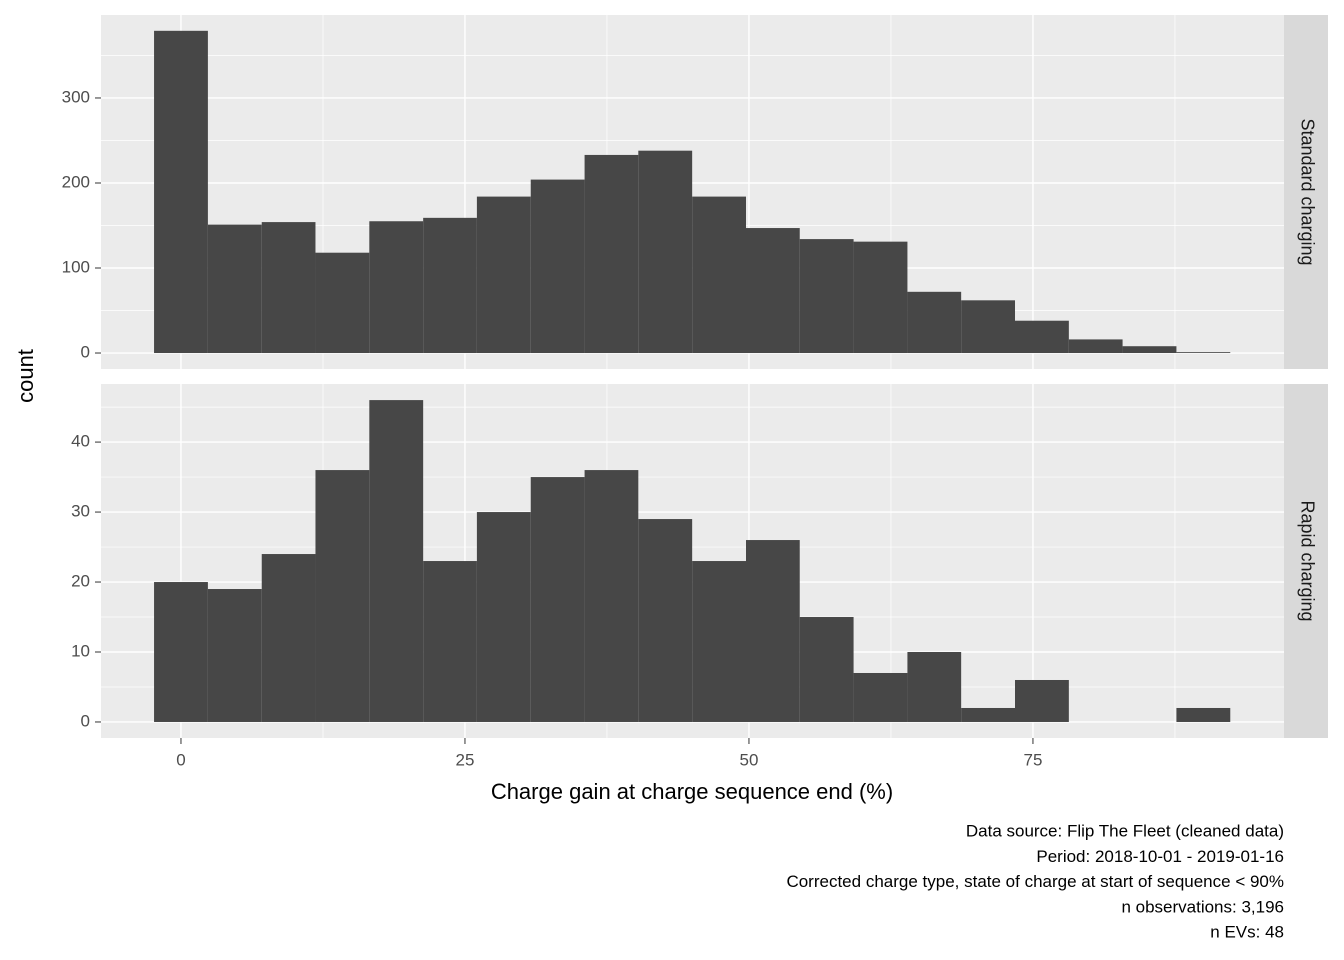  I want to click on x-tick-label: 25, so click(465, 759).